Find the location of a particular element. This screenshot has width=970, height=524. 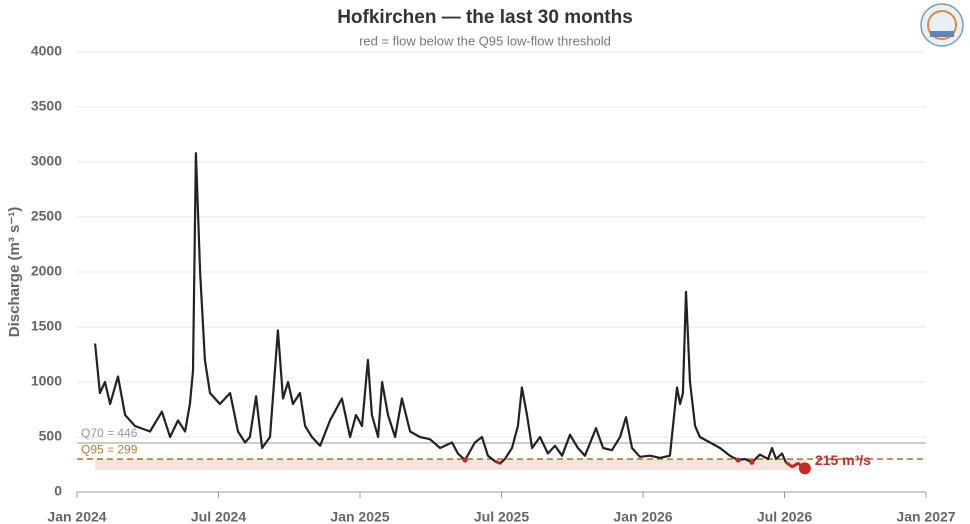

y-tick-label: 500 is located at coordinates (51, 436).